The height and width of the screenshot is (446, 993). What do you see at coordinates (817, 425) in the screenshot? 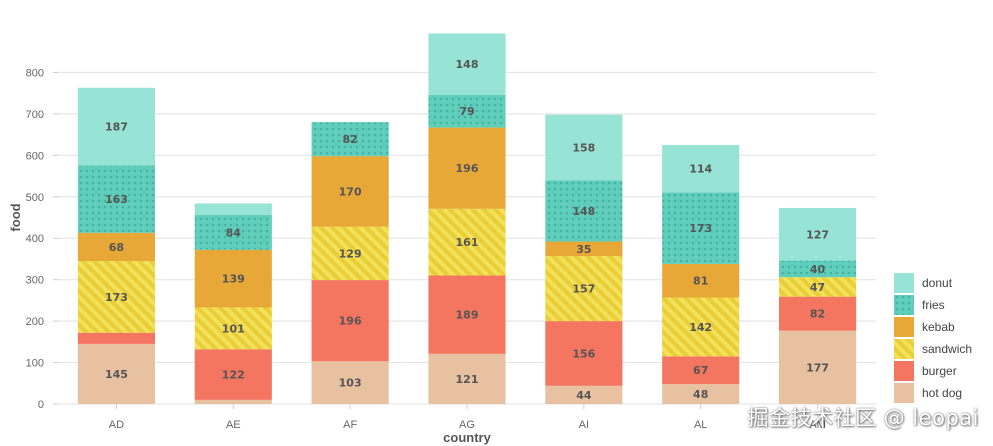
I see `x-tick-label: AM` at bounding box center [817, 425].